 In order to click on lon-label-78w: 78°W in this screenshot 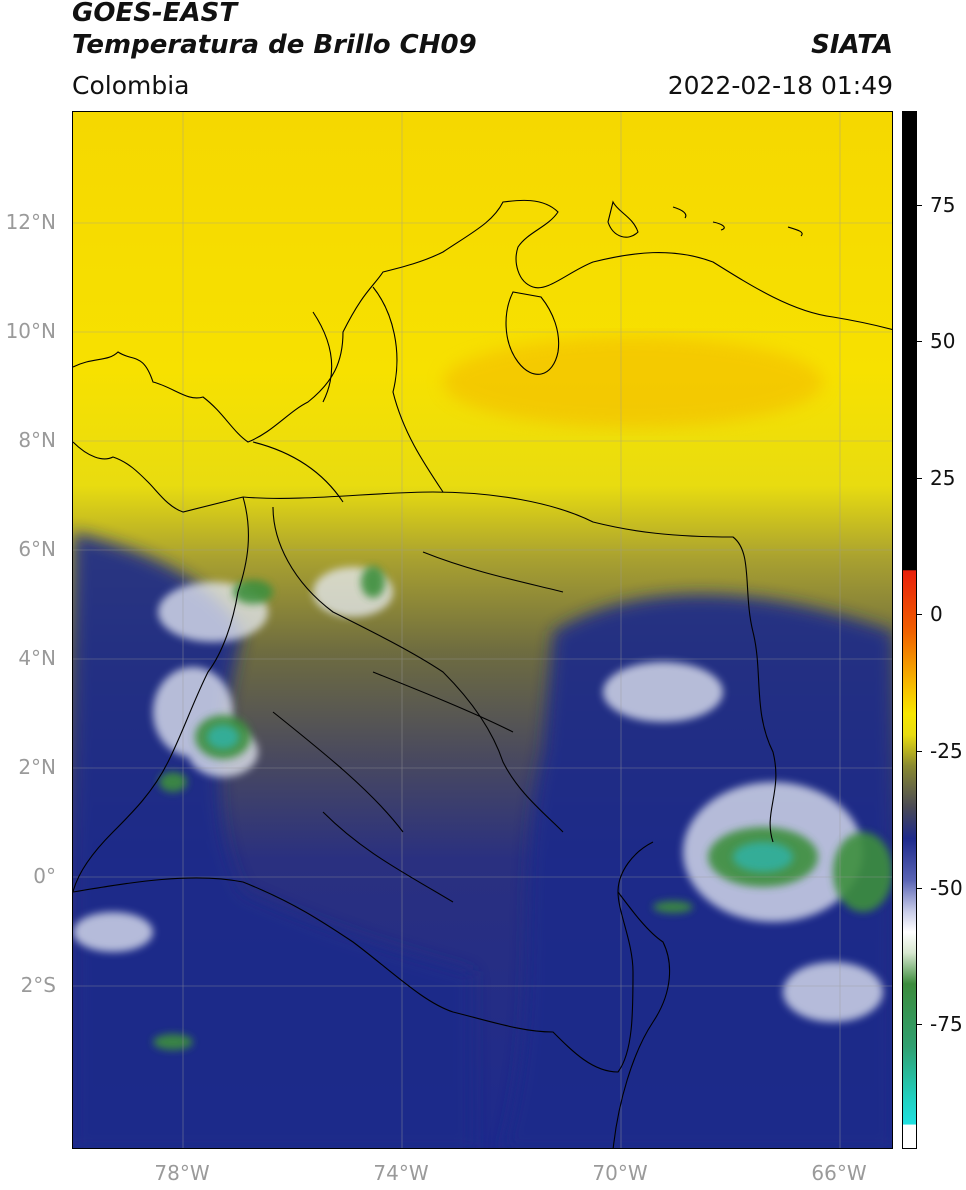, I will do `click(182, 1173)`.